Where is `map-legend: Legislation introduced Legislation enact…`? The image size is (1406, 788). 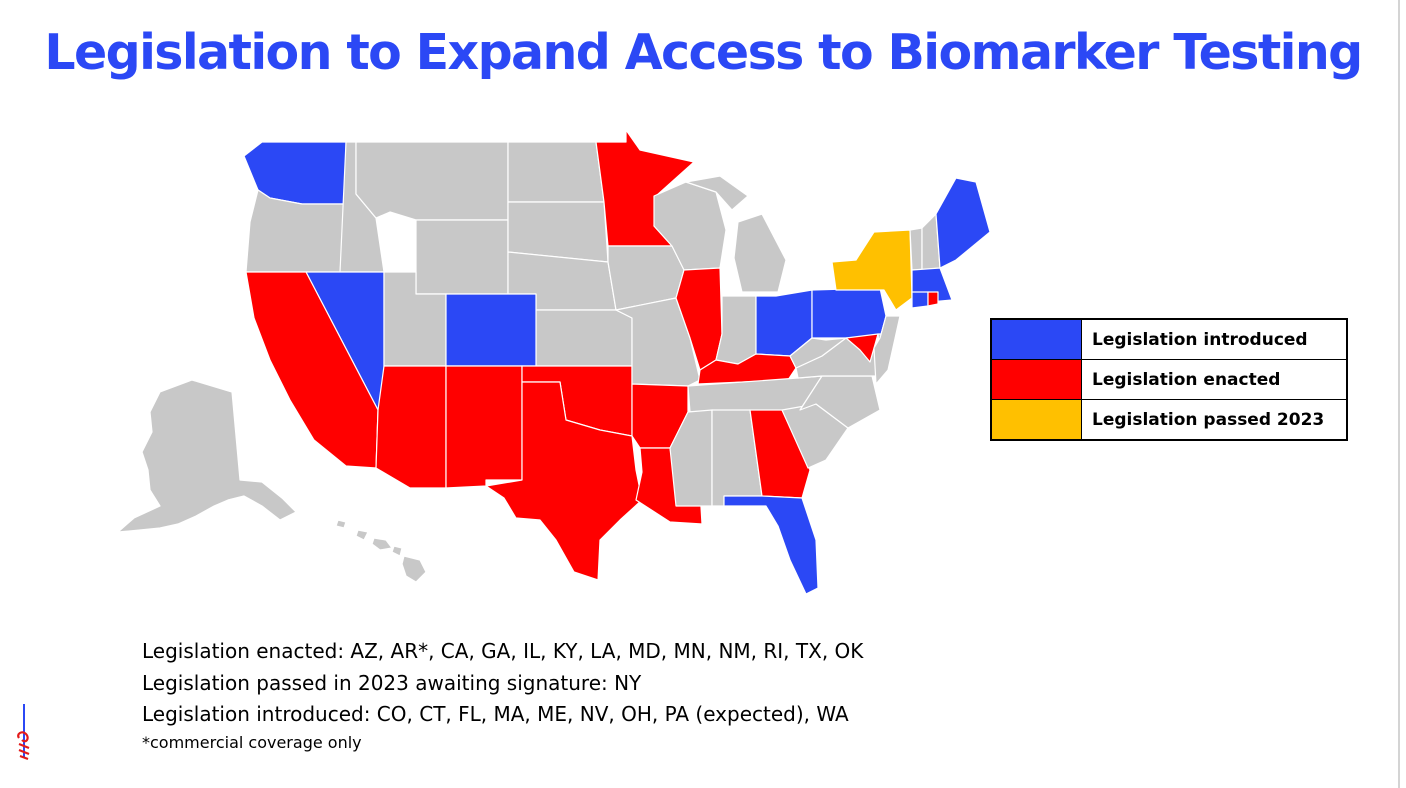
map-legend: Legislation introduced Legislation enact… is located at coordinates (1169, 379).